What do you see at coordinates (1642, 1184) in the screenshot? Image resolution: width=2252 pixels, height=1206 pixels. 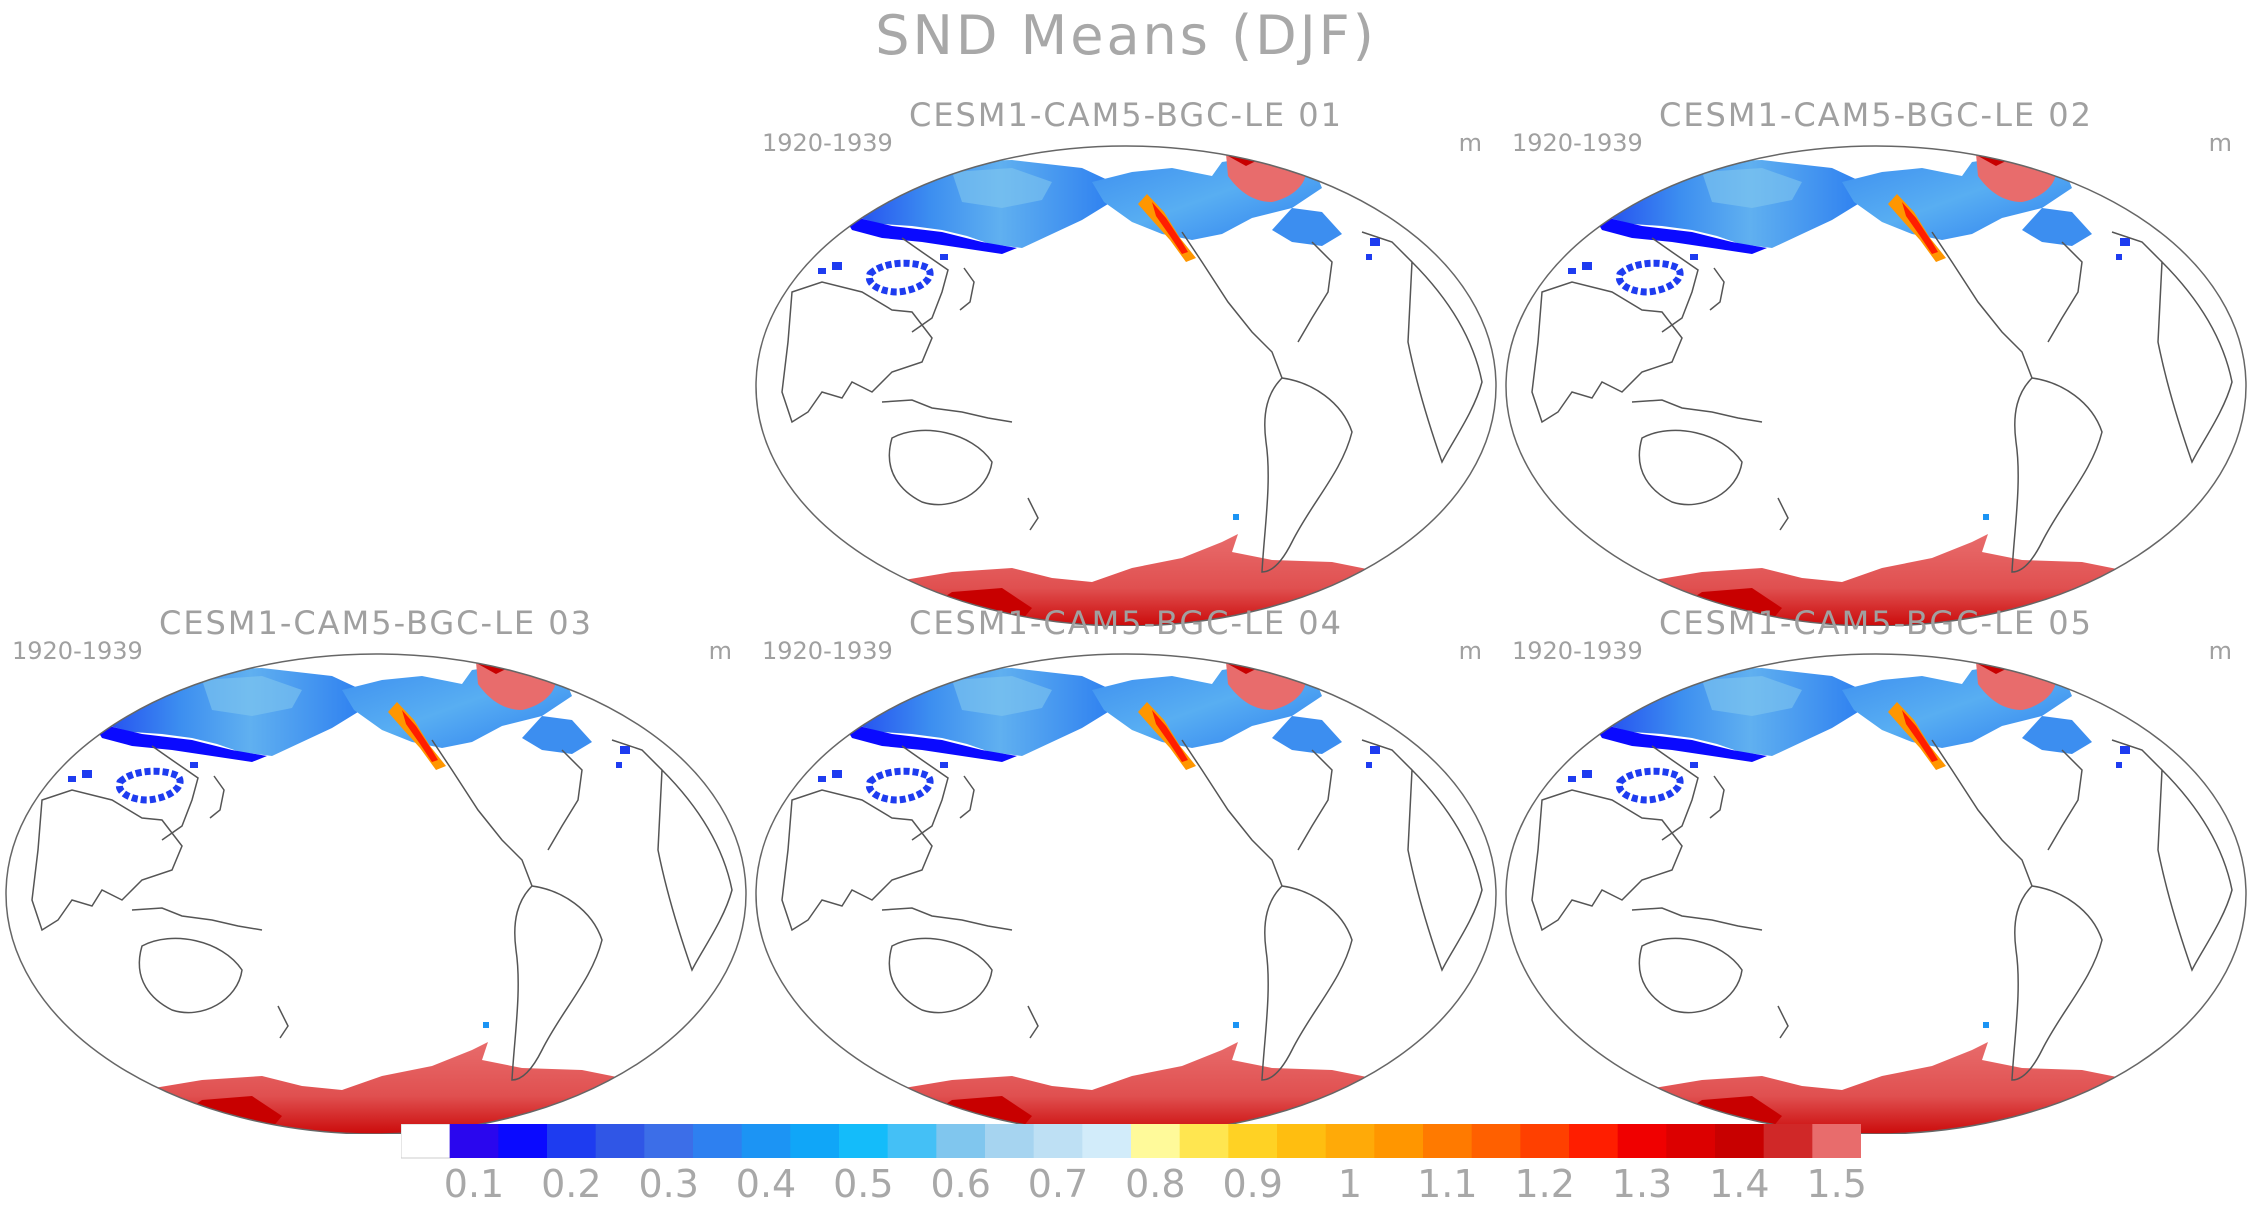 I see `colorbar-tick-label: 1.3` at bounding box center [1642, 1184].